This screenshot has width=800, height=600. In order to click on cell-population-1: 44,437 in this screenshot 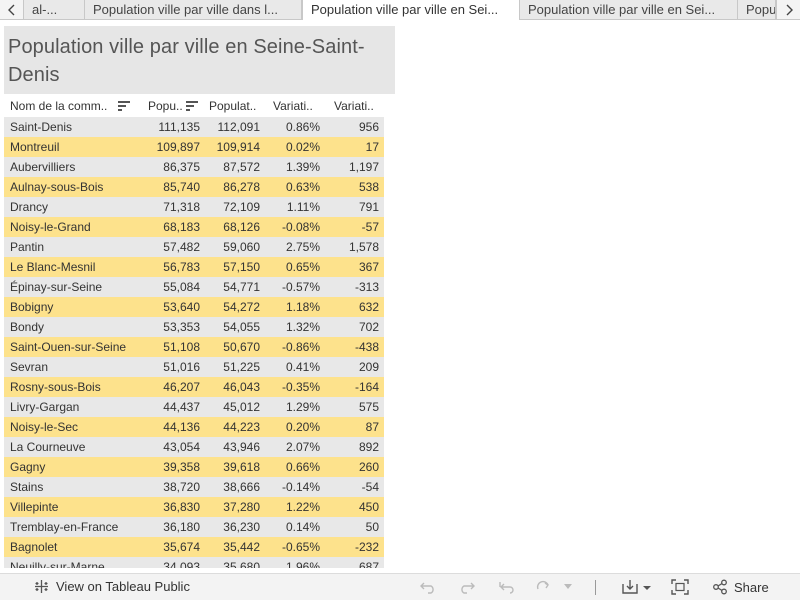, I will do `click(181, 407)`.